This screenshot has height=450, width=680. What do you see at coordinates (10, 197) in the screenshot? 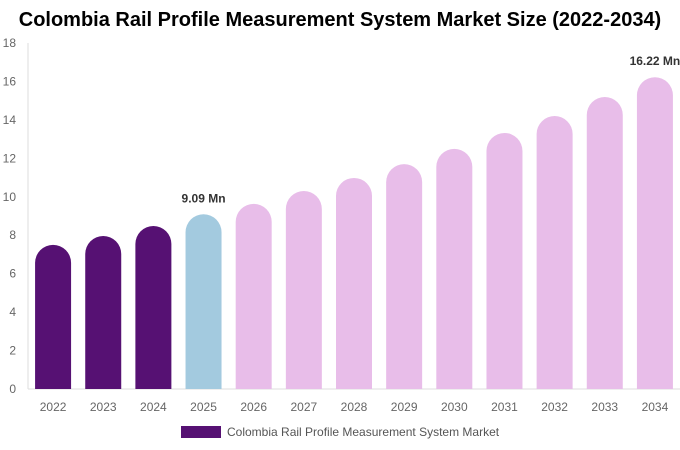
I see `y-tick-label: 10` at bounding box center [10, 197].